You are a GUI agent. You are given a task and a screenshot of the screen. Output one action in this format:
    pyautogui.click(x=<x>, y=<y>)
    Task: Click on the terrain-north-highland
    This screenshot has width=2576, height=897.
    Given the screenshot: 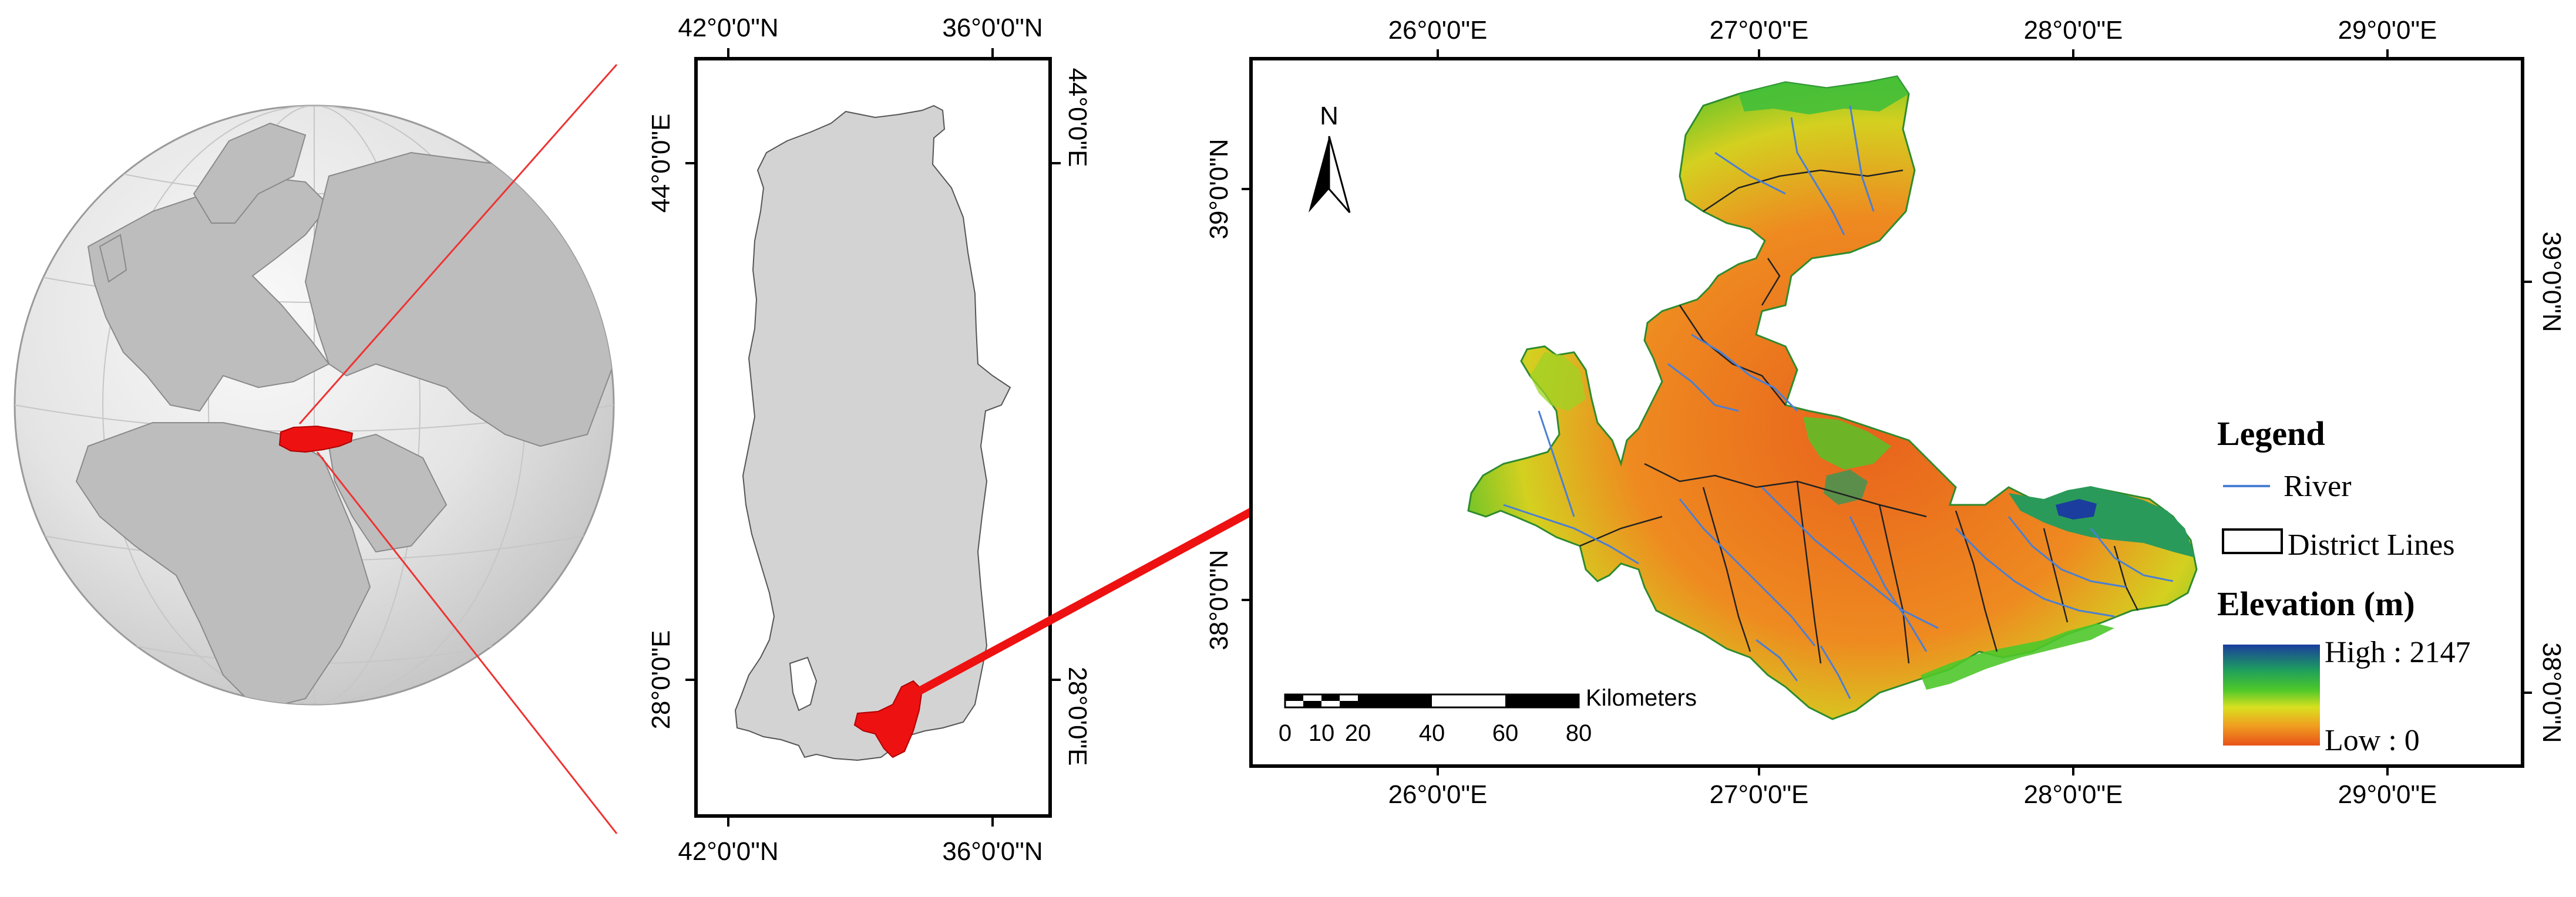 What is the action you would take?
    pyautogui.click(x=1824, y=95)
    